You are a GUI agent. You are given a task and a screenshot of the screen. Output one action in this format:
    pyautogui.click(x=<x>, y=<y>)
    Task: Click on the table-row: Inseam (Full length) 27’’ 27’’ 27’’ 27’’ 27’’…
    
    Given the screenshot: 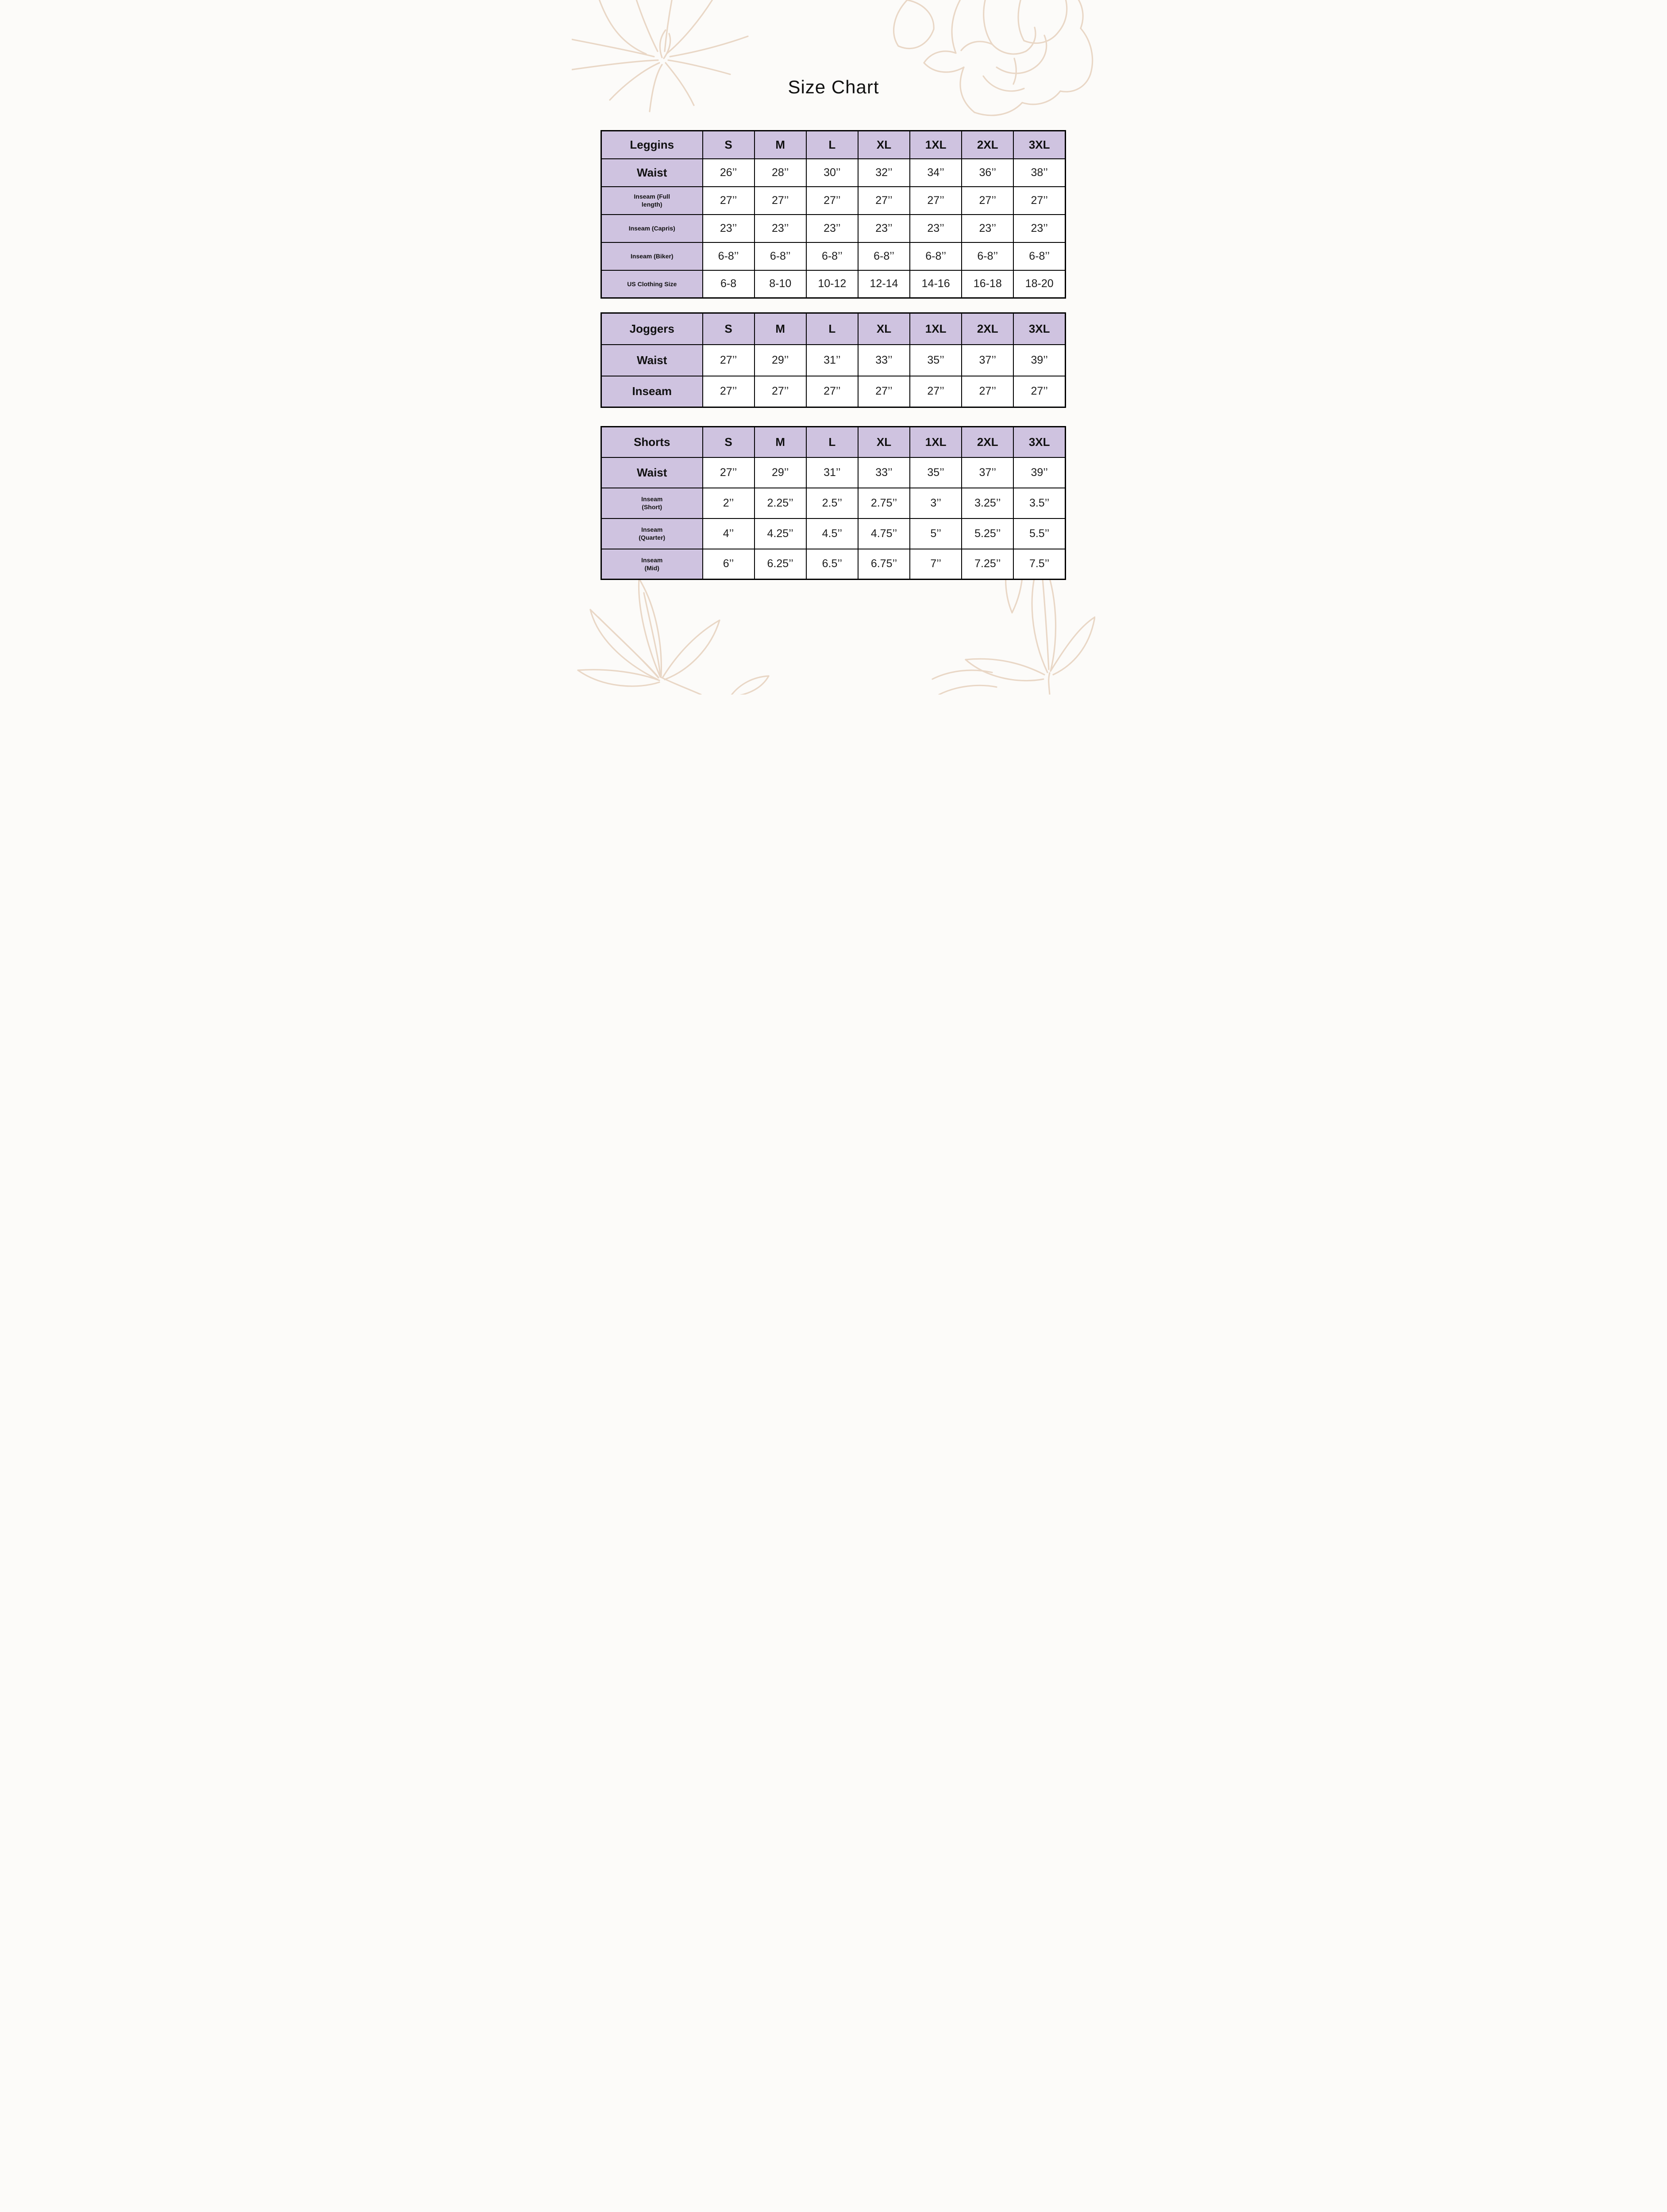 What is the action you would take?
    pyautogui.click(x=833, y=201)
    